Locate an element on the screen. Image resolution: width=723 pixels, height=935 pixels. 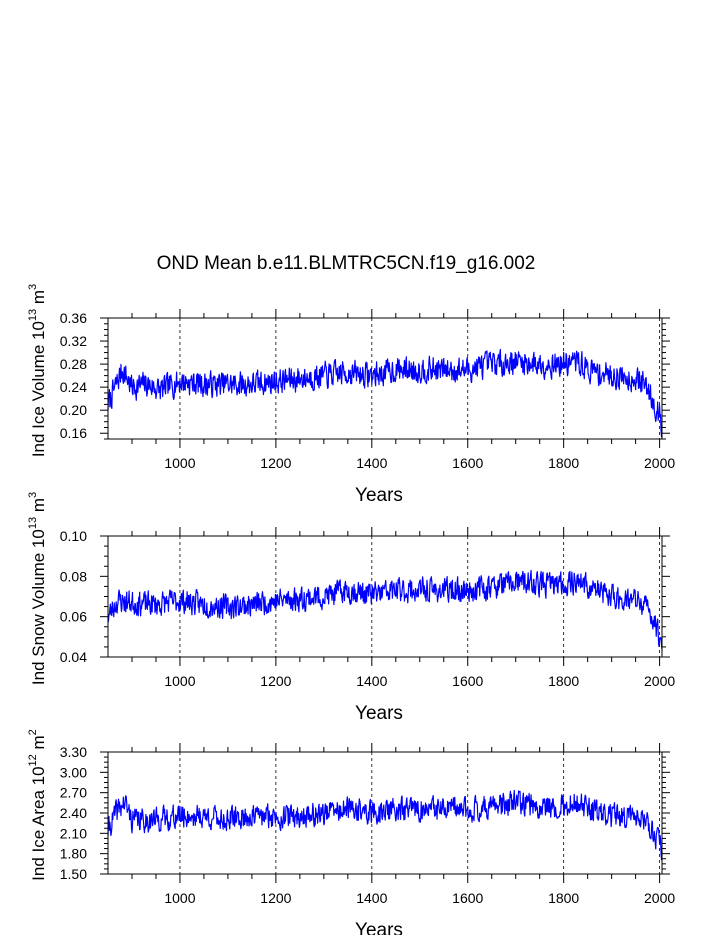
y-tick-label: 1.80 is located at coordinates (73, 854).